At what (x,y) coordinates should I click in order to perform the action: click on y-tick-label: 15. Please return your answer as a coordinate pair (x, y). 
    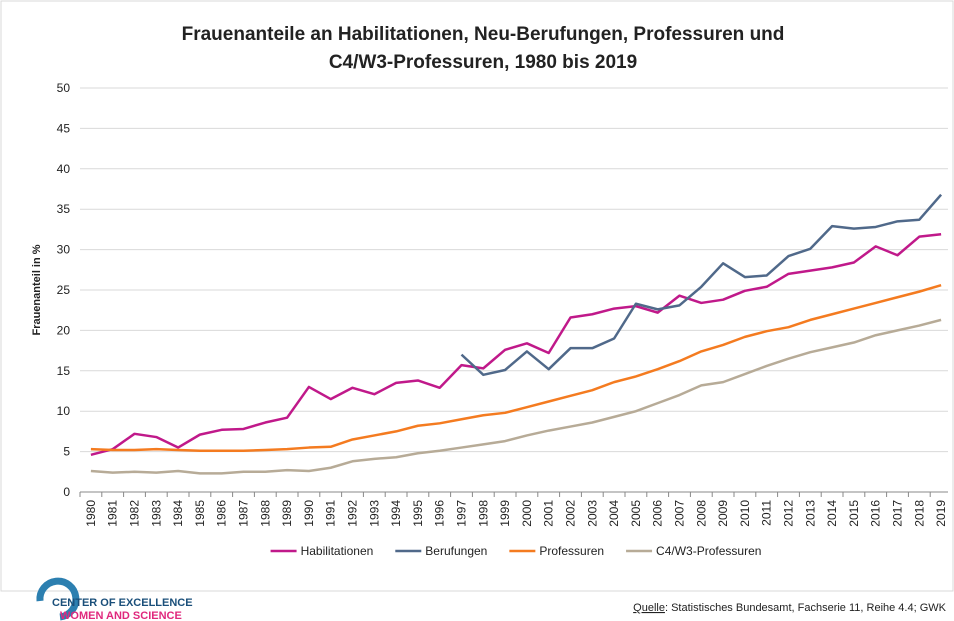
    Looking at the image, I should click on (64, 371).